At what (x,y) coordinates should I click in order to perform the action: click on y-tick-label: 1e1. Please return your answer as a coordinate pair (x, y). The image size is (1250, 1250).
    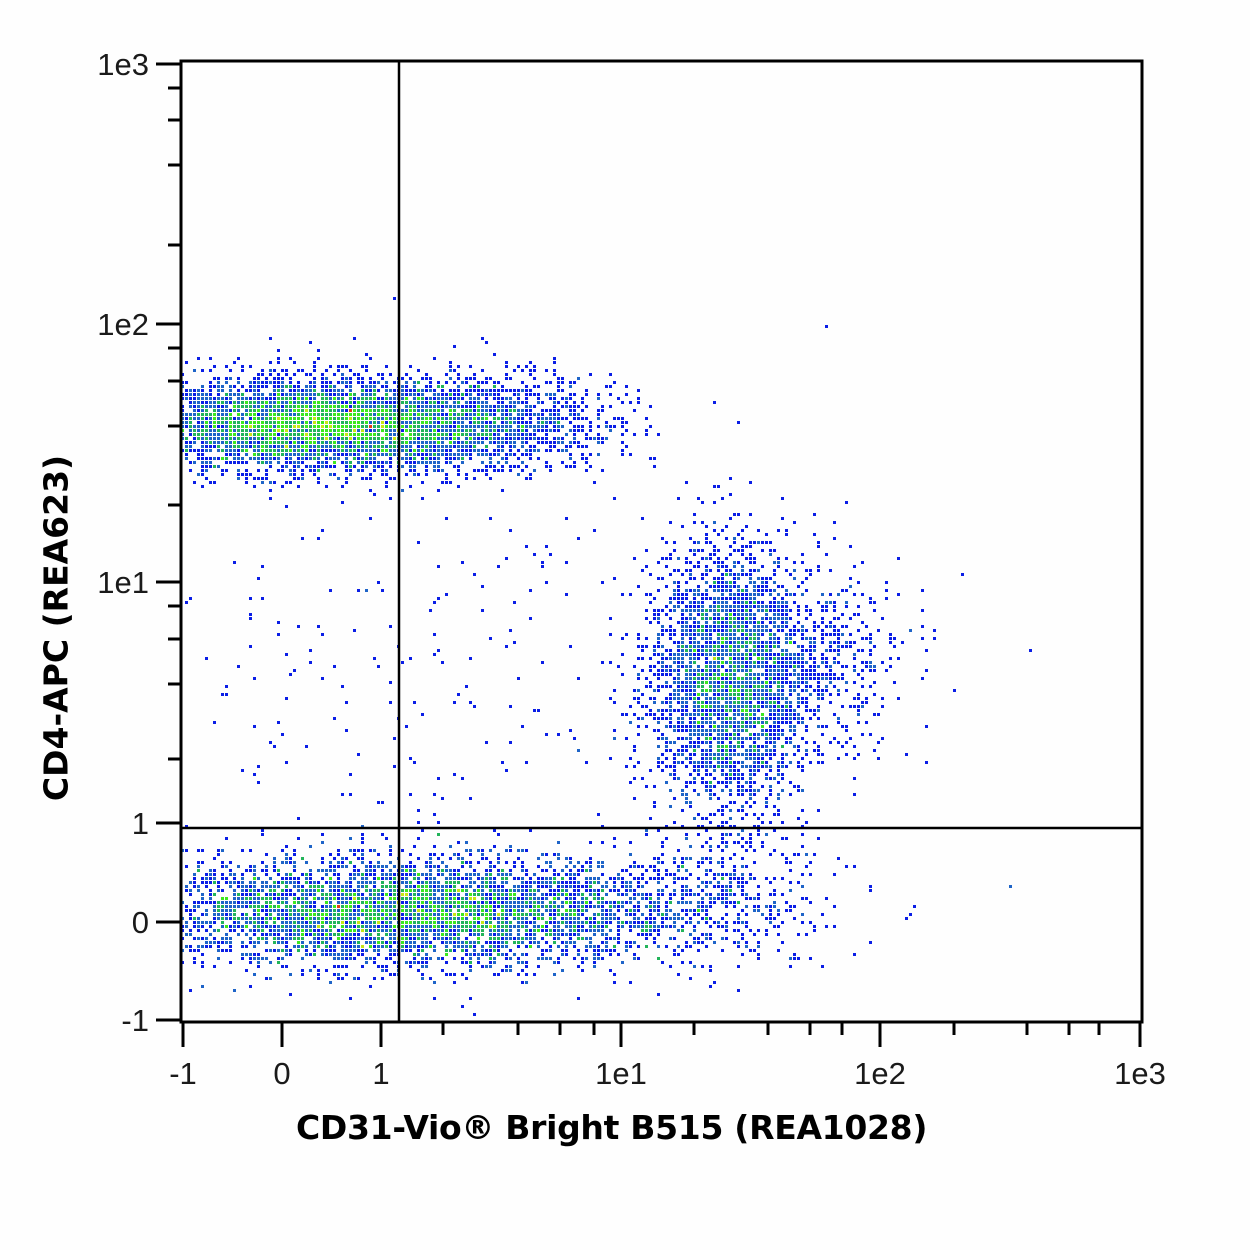
    Looking at the image, I should click on (123, 582).